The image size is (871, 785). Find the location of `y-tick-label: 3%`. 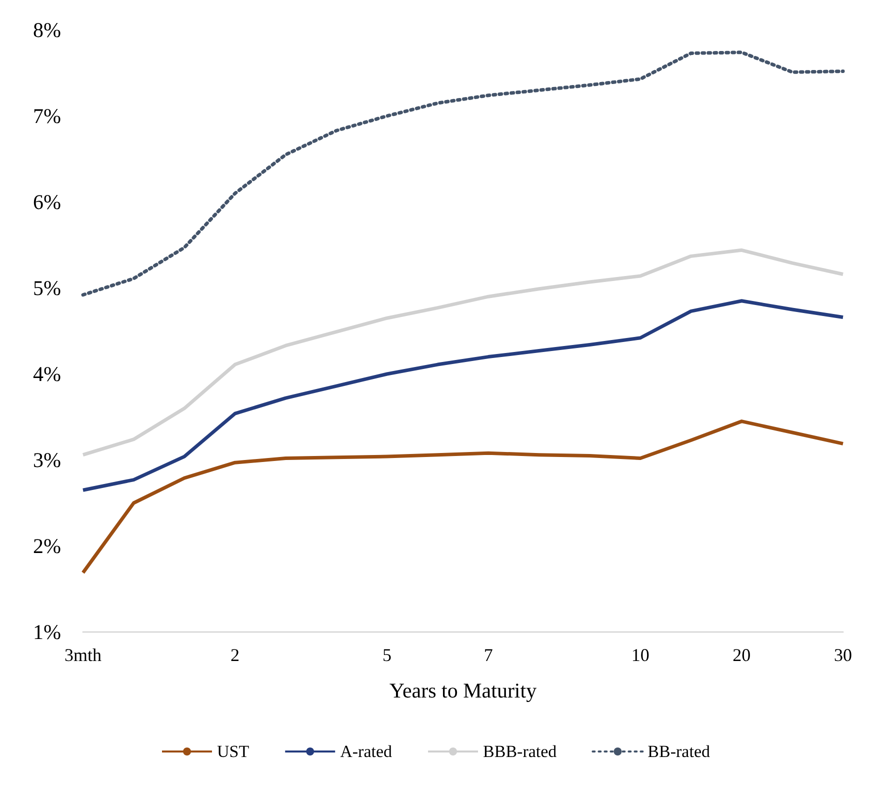

y-tick-label: 3% is located at coordinates (47, 460).